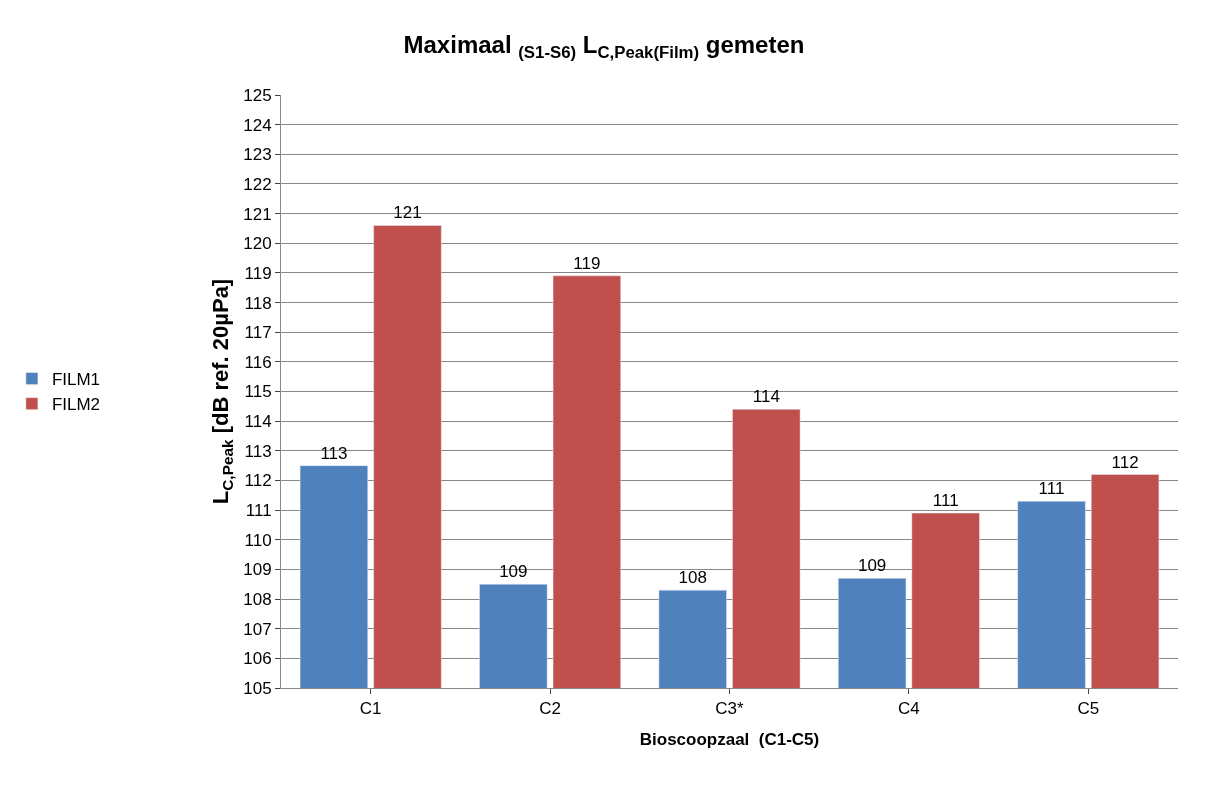 This screenshot has width=1208, height=798. I want to click on x-tick-label: C2, so click(550, 709).